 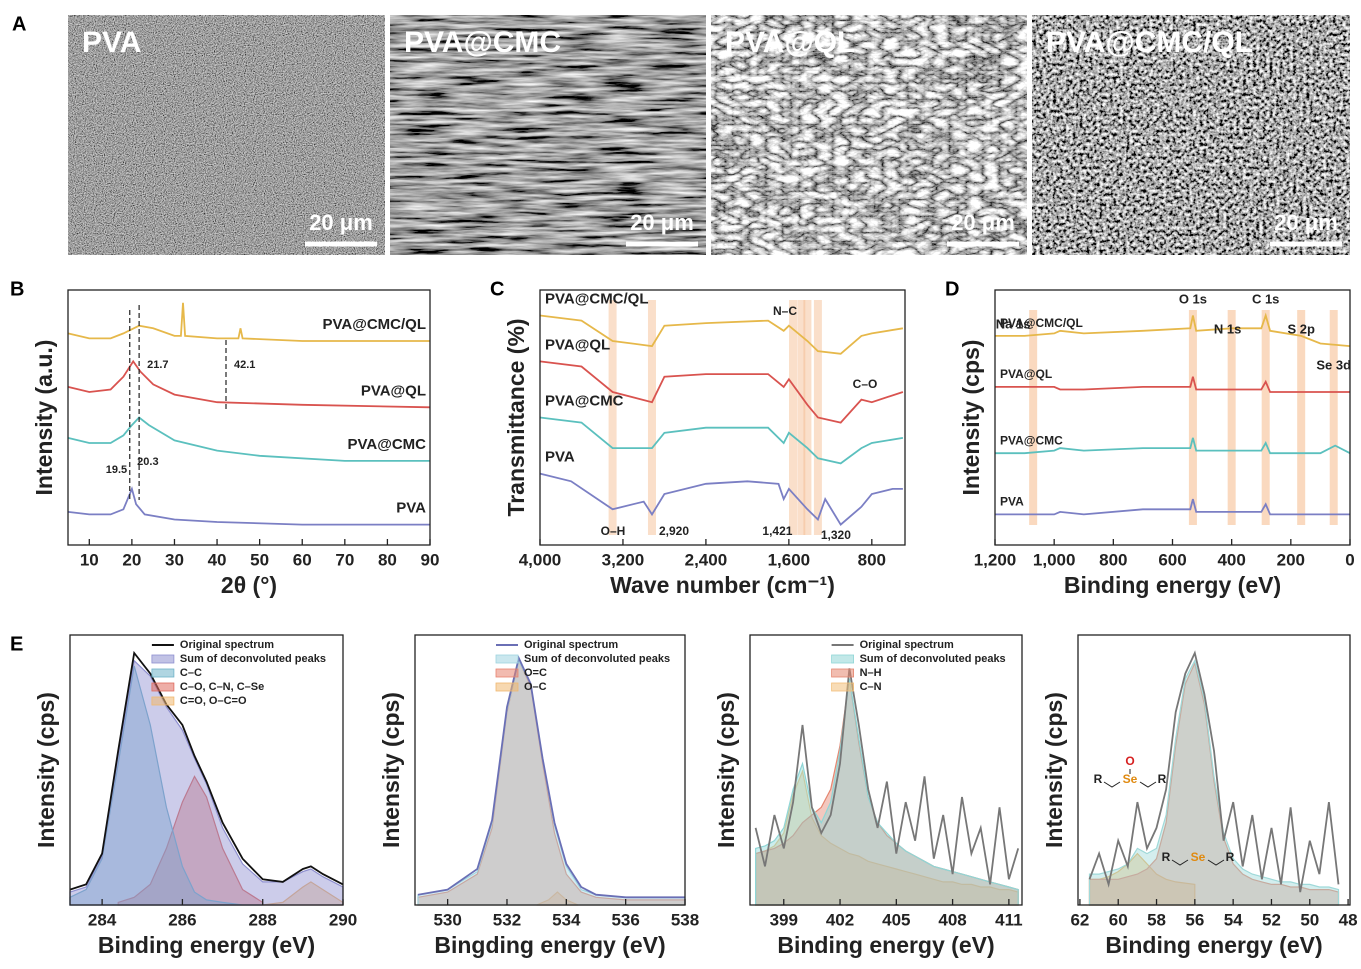 I want to click on panel-label: B, so click(x=17, y=289).